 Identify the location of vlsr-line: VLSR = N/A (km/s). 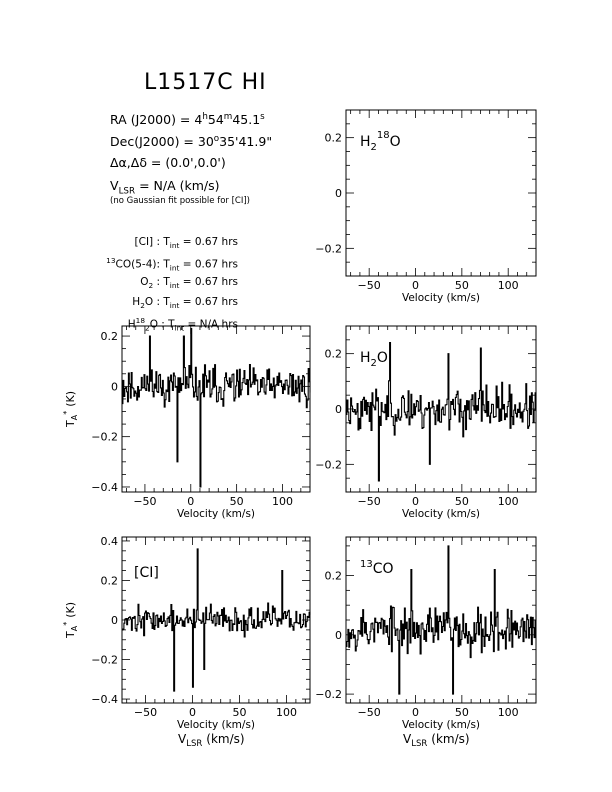
(165, 187).